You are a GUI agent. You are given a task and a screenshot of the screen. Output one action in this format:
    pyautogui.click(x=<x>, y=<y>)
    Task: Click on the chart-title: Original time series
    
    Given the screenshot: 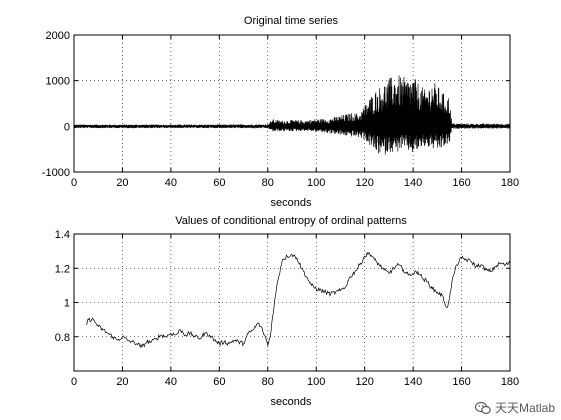 What is the action you would take?
    pyautogui.click(x=291, y=21)
    